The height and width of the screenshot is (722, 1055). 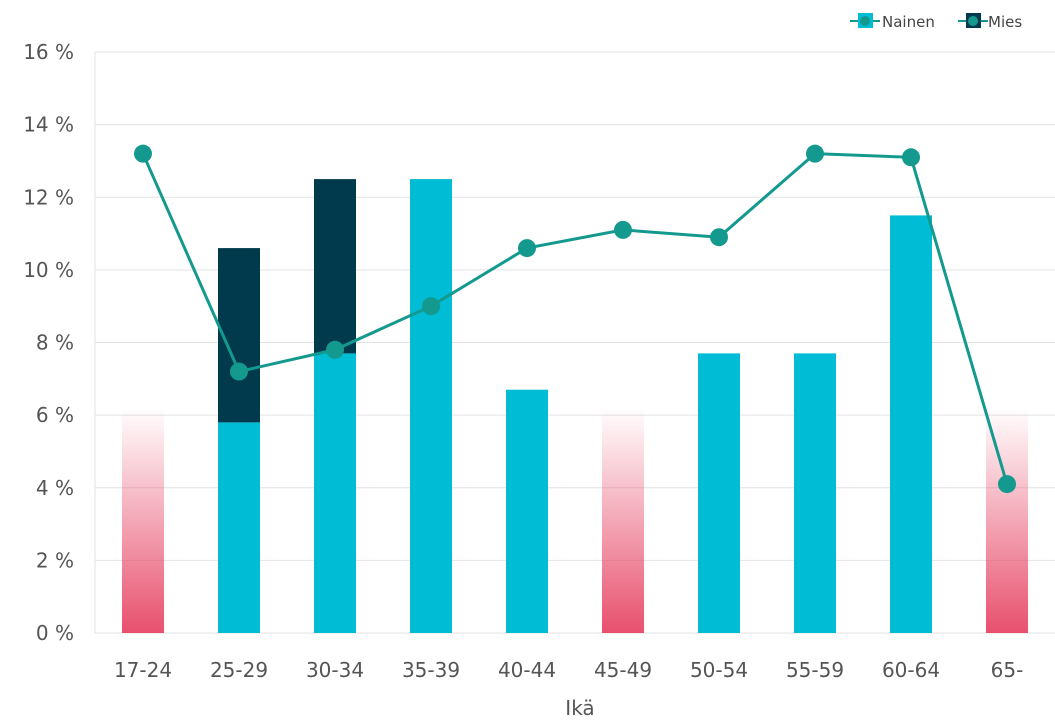 I want to click on y-tick-label: 10 %, so click(x=48, y=270).